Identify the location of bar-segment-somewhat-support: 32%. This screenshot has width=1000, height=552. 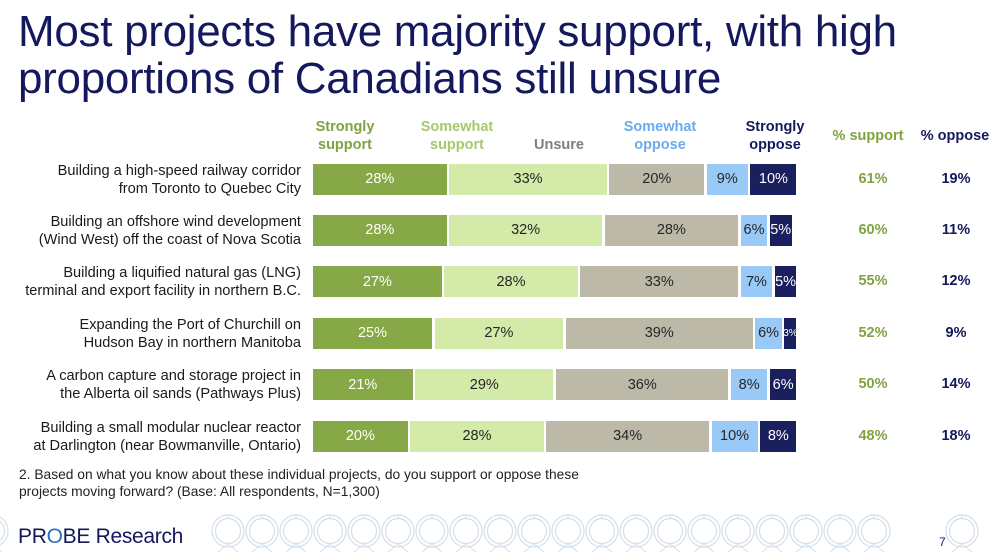
(526, 230).